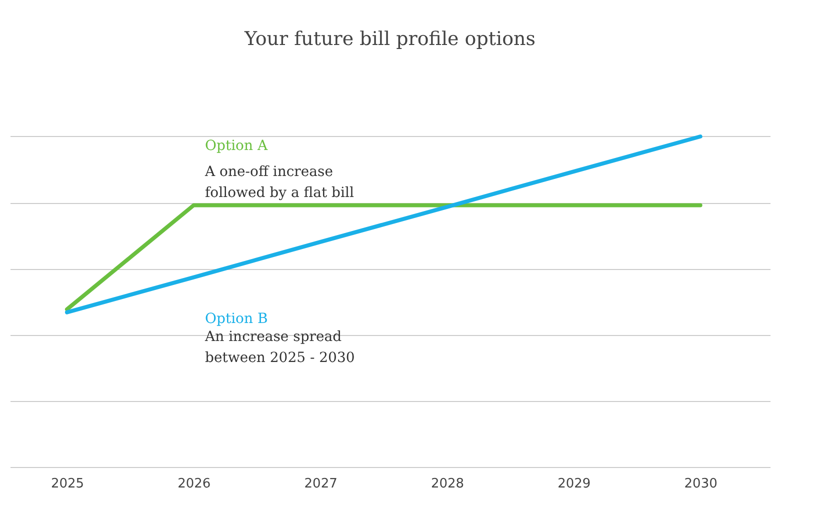 The height and width of the screenshot is (526, 829). I want to click on x-tick-label: 2025, so click(67, 484).